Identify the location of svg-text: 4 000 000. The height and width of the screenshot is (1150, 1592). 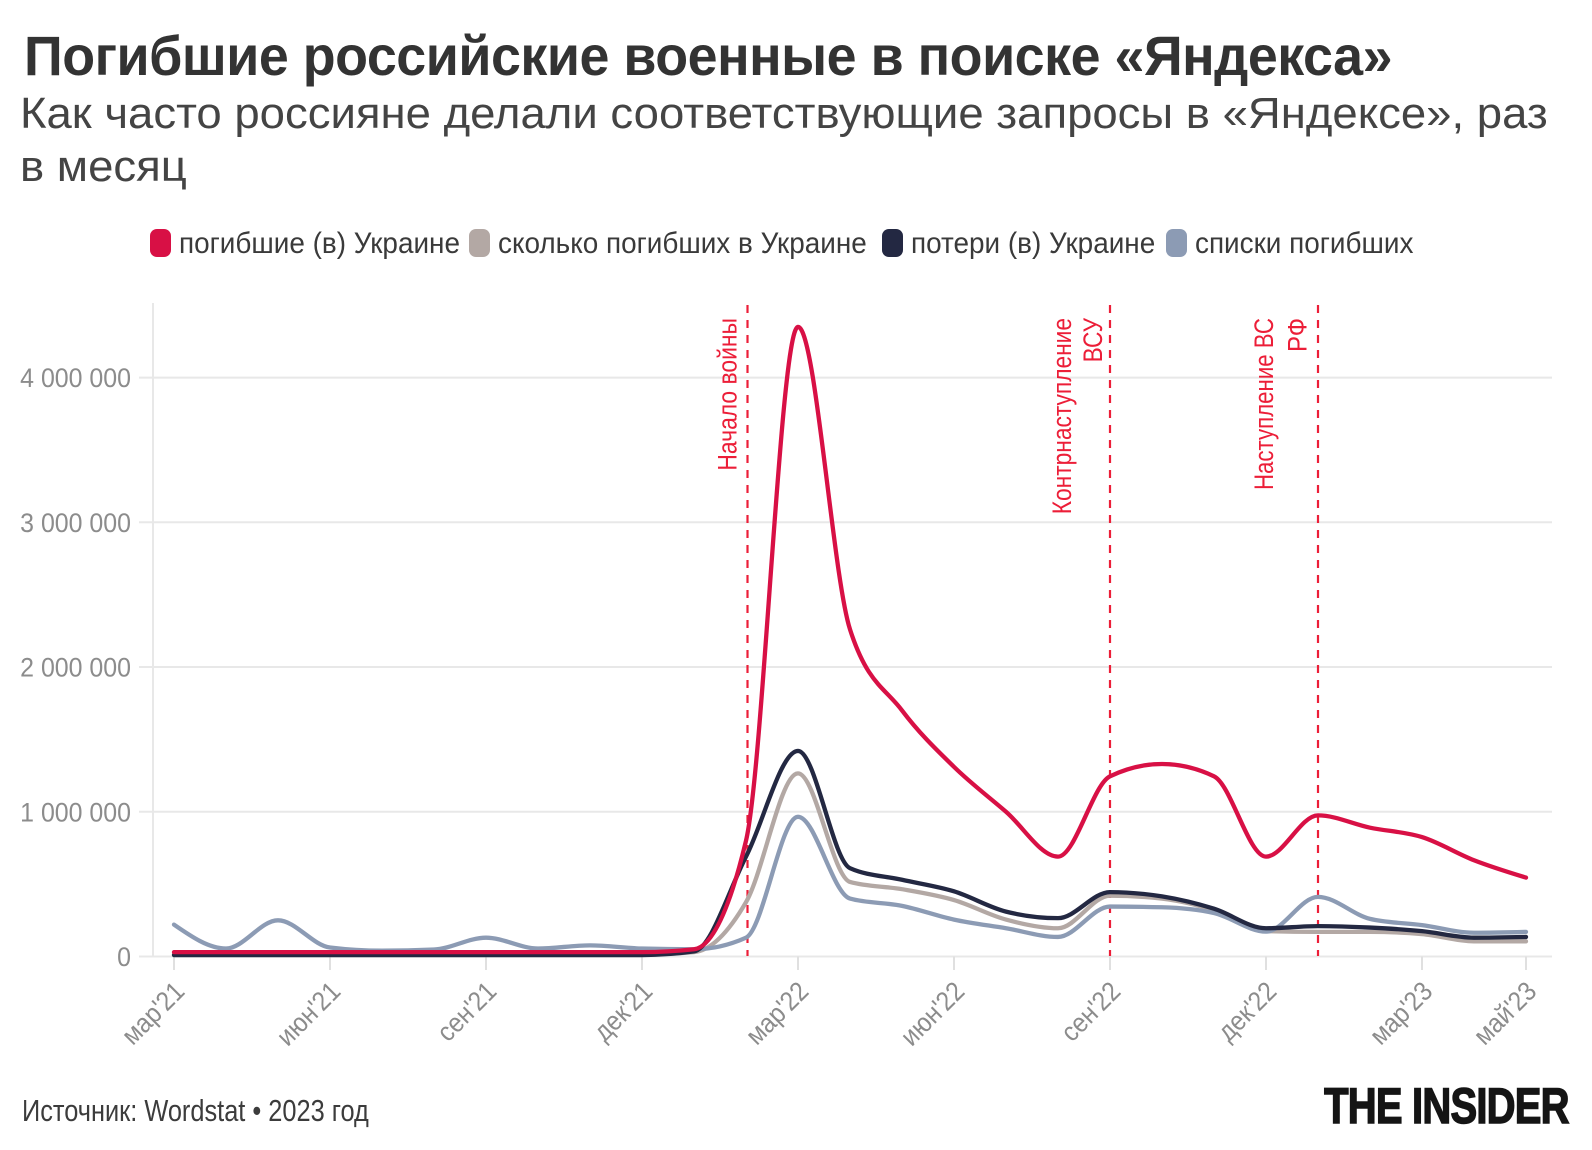
(75, 377).